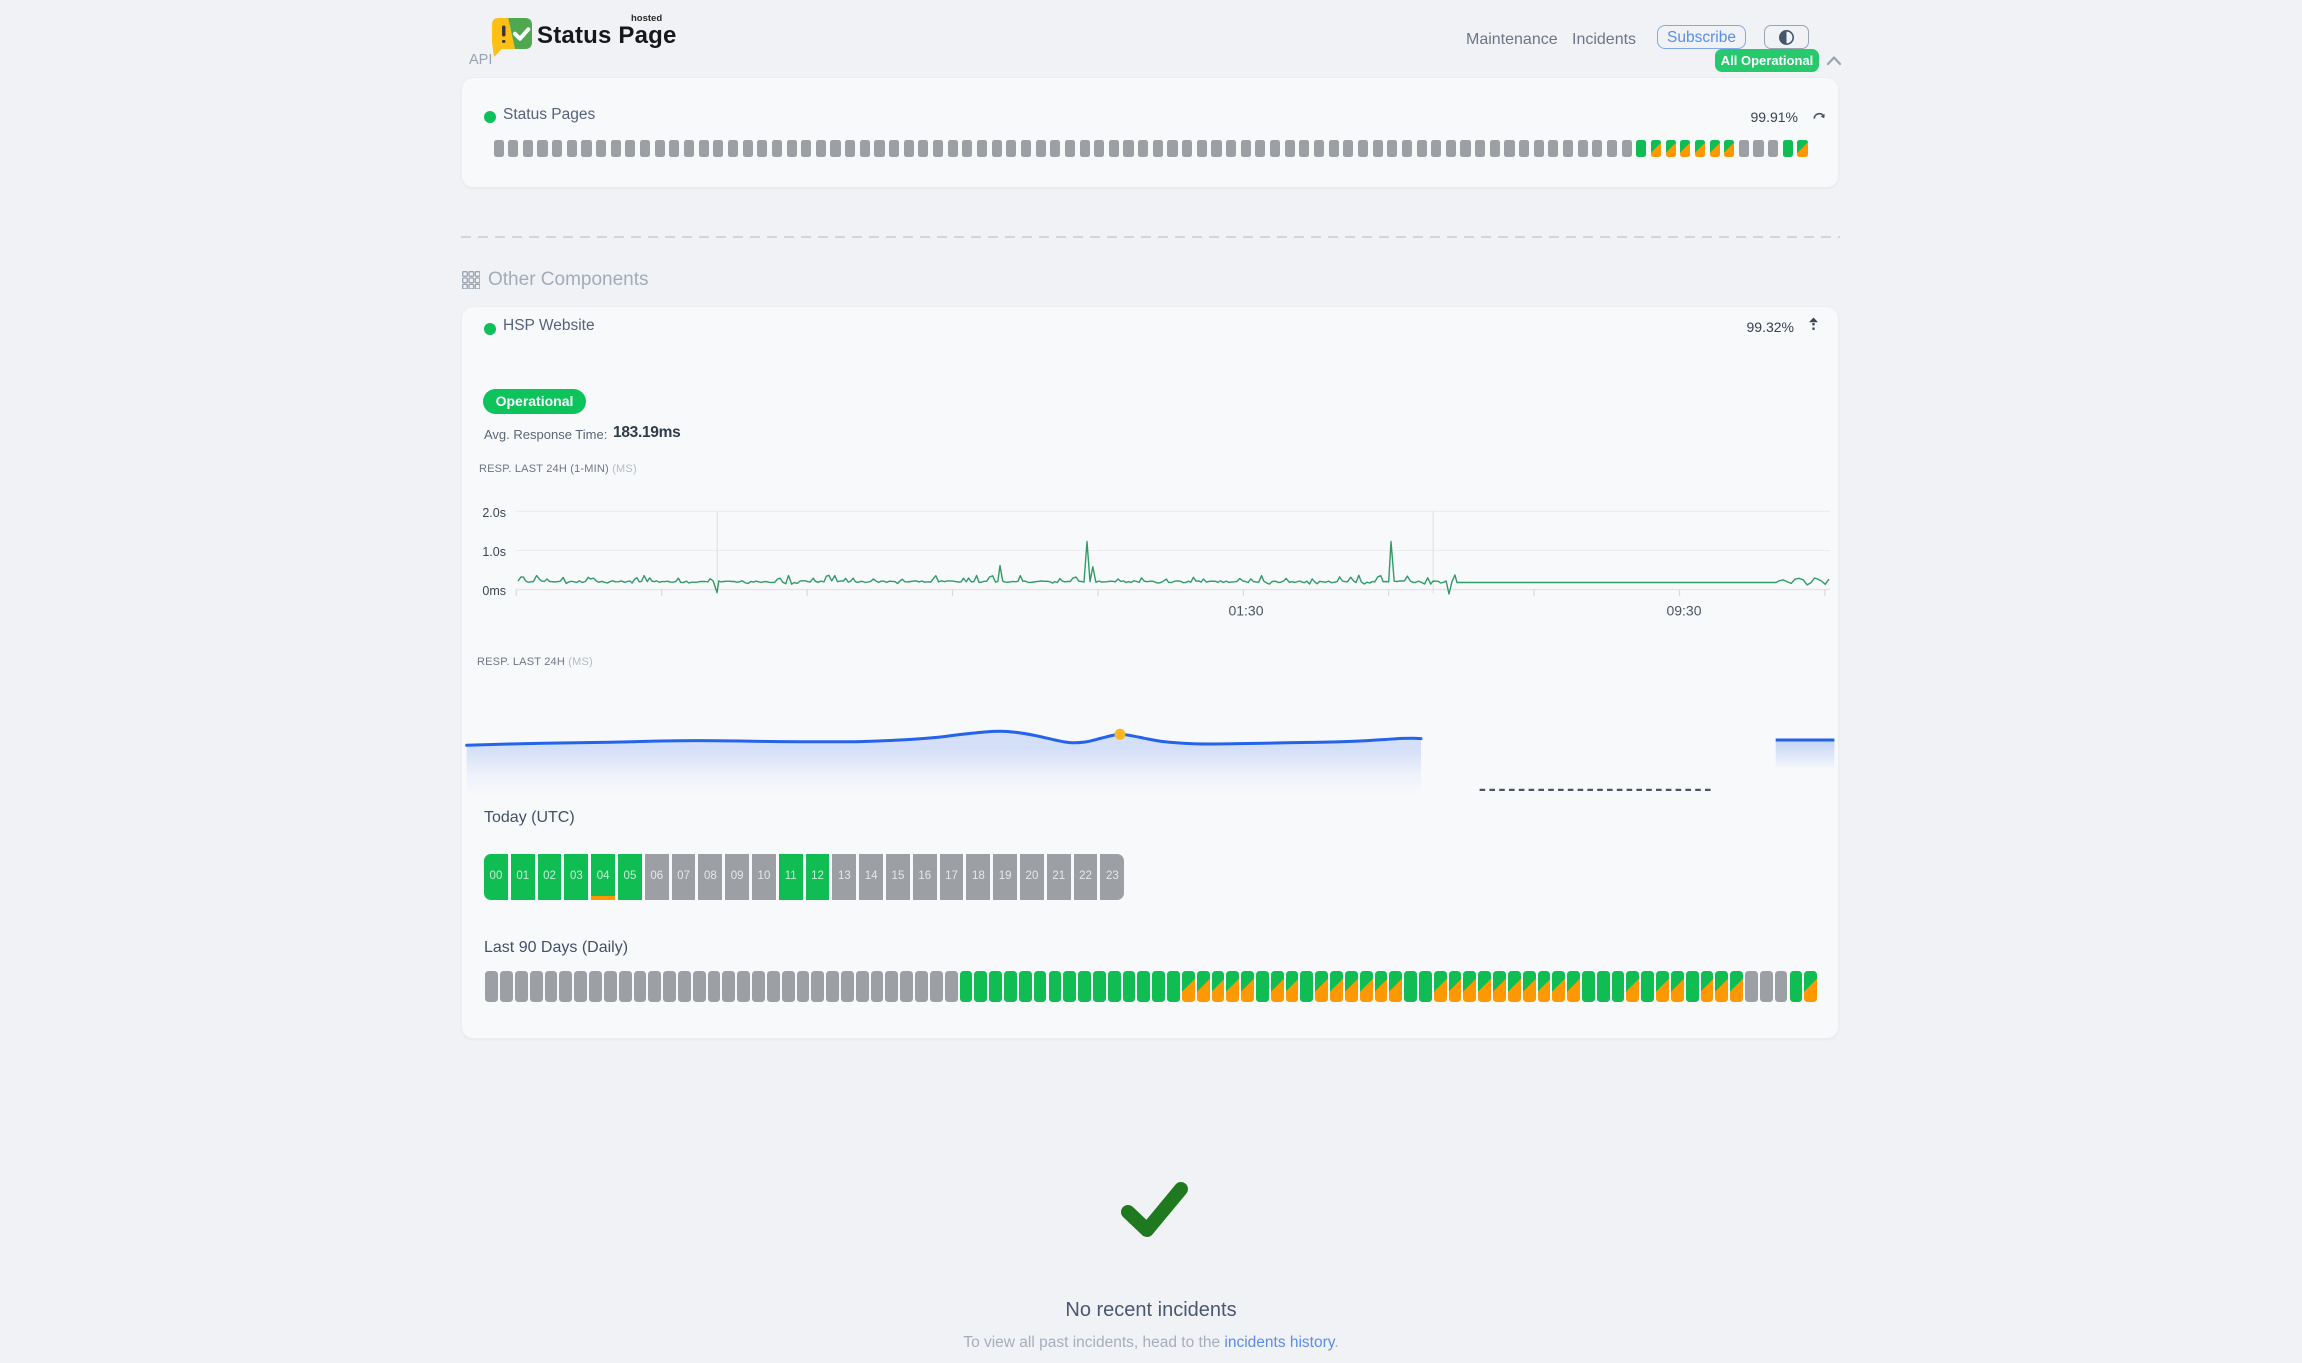 The width and height of the screenshot is (2302, 1363). Describe the element at coordinates (1683, 611) in the screenshot. I see `svg-text: 09:30` at that location.